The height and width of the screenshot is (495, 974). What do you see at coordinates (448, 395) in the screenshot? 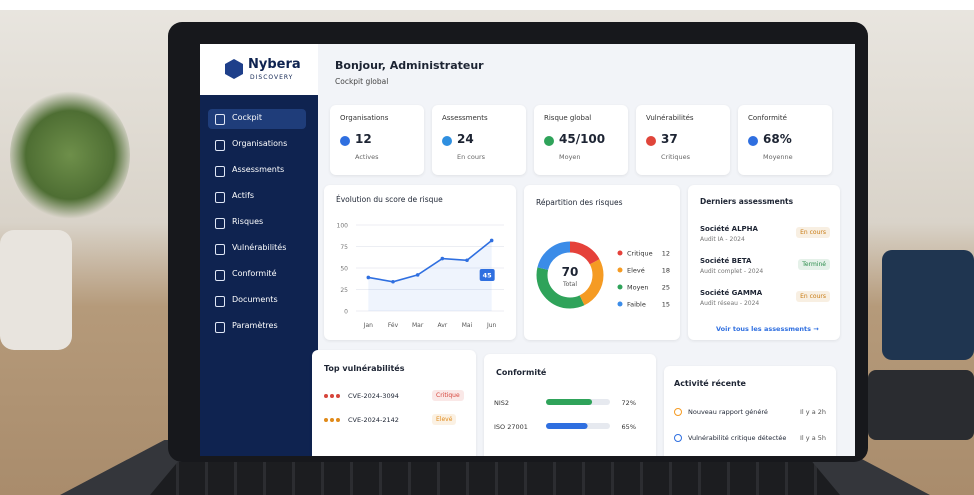
I see `severity-badge: Critique` at bounding box center [448, 395].